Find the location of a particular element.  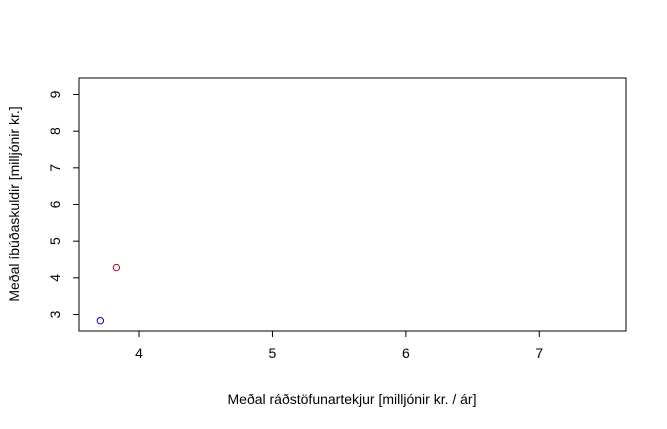

x-tick-label: 5 is located at coordinates (273, 353).